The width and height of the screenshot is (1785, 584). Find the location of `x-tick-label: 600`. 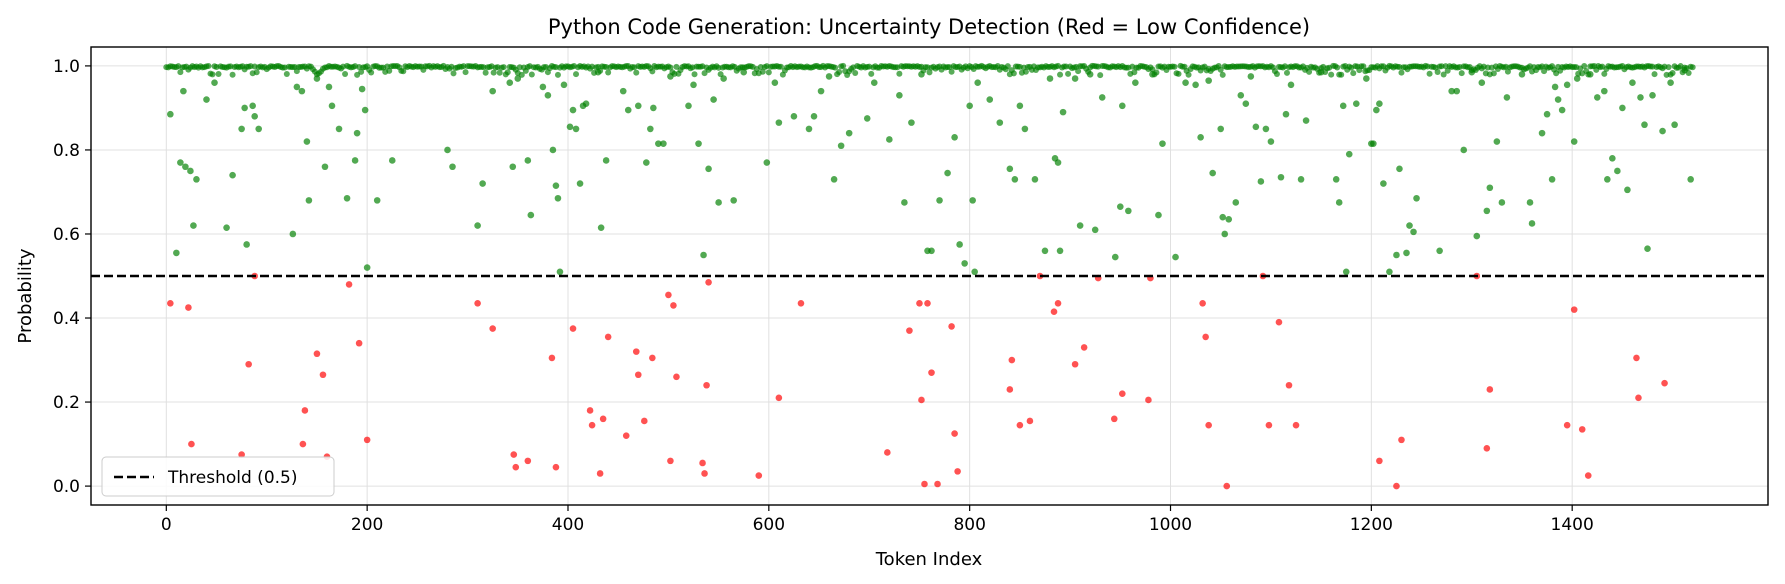

x-tick-label: 600 is located at coordinates (769, 525).